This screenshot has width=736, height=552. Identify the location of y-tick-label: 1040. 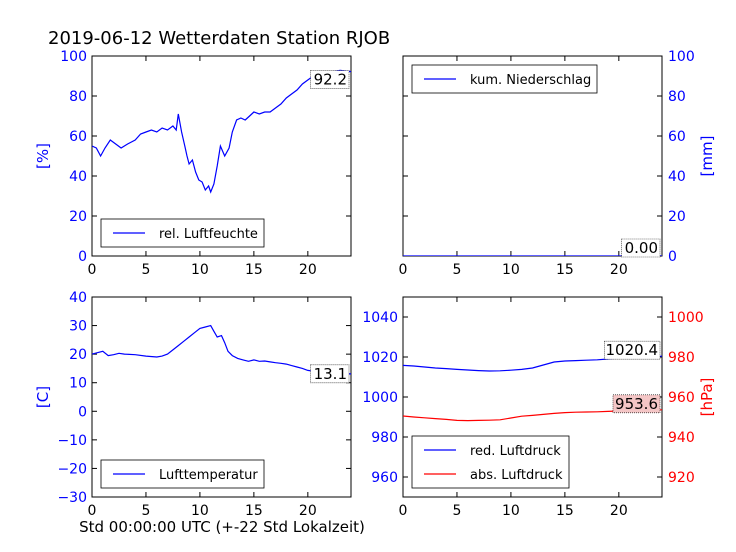
(380, 318).